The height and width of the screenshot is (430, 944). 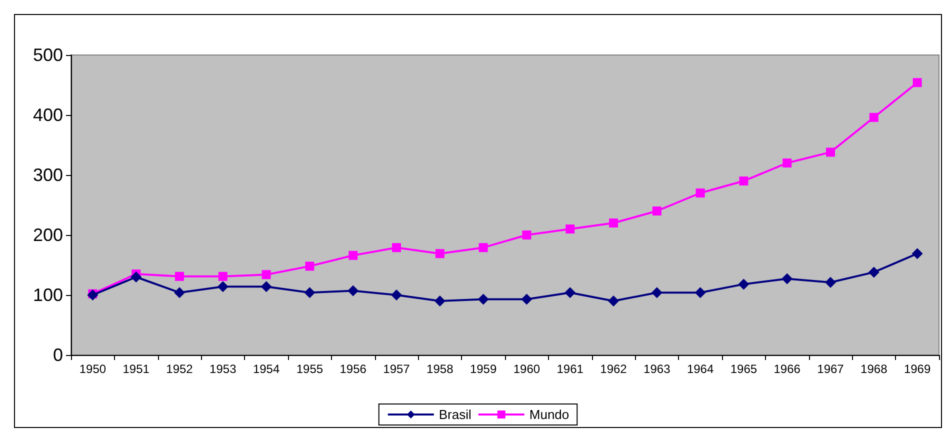 What do you see at coordinates (483, 369) in the screenshot?
I see `x-tick-label: 1959` at bounding box center [483, 369].